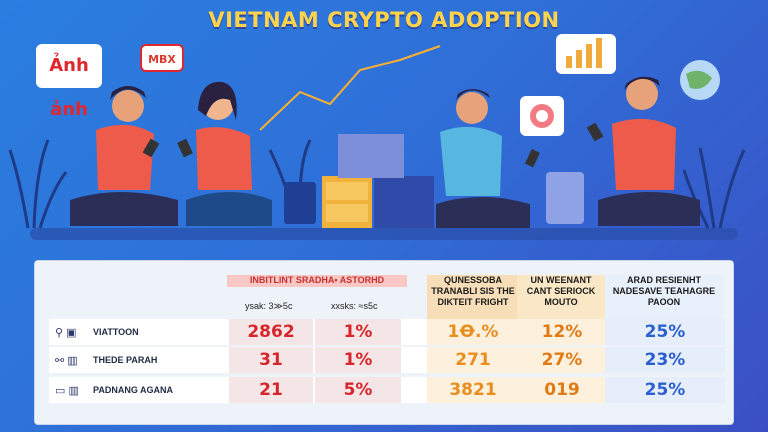  I want to click on subheader-2: xxsks: ≈s5c, so click(354, 306).